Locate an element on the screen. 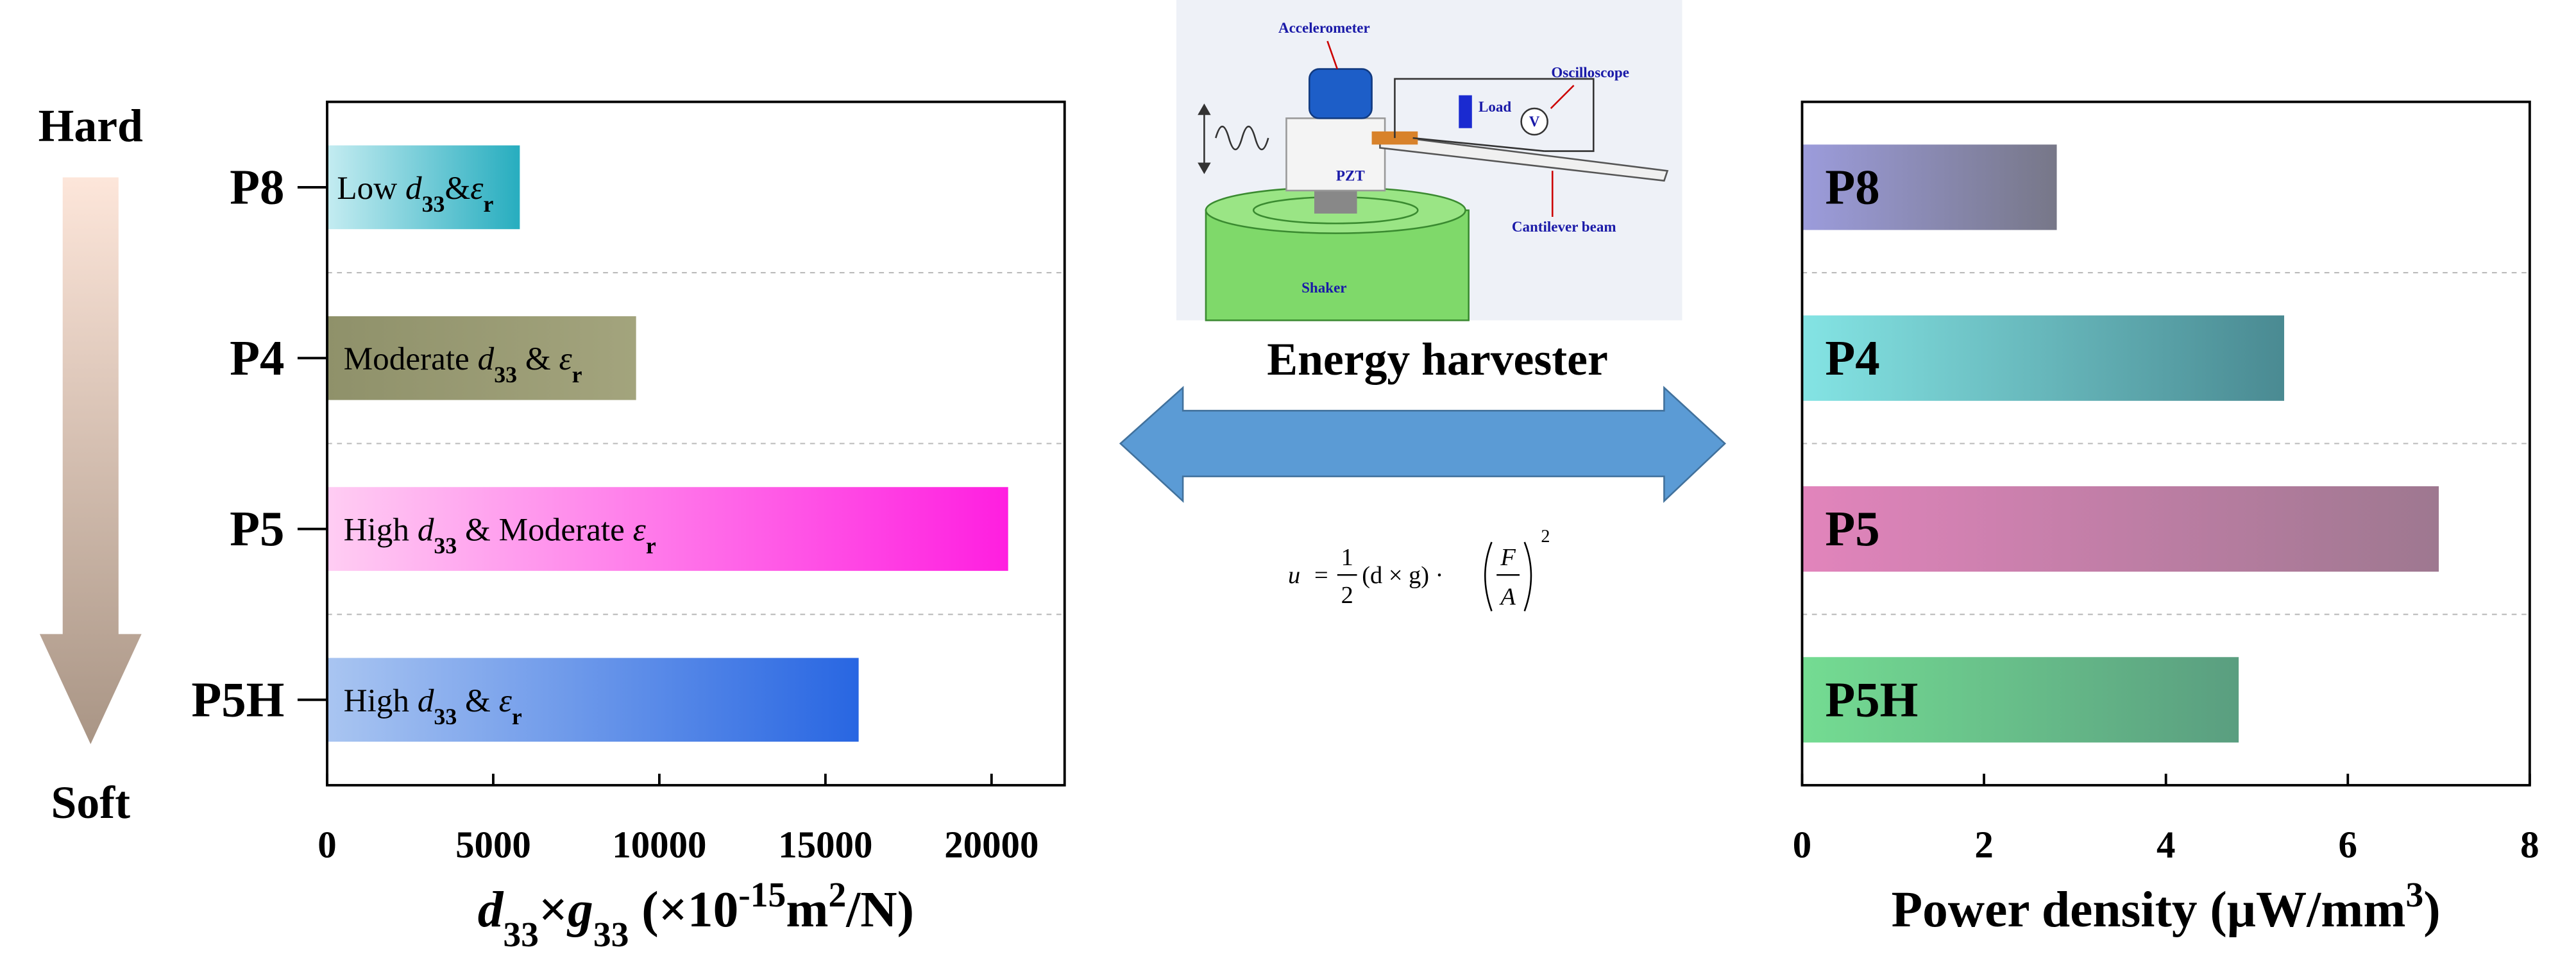  formula-mid: (d × g) · is located at coordinates (1402, 575).